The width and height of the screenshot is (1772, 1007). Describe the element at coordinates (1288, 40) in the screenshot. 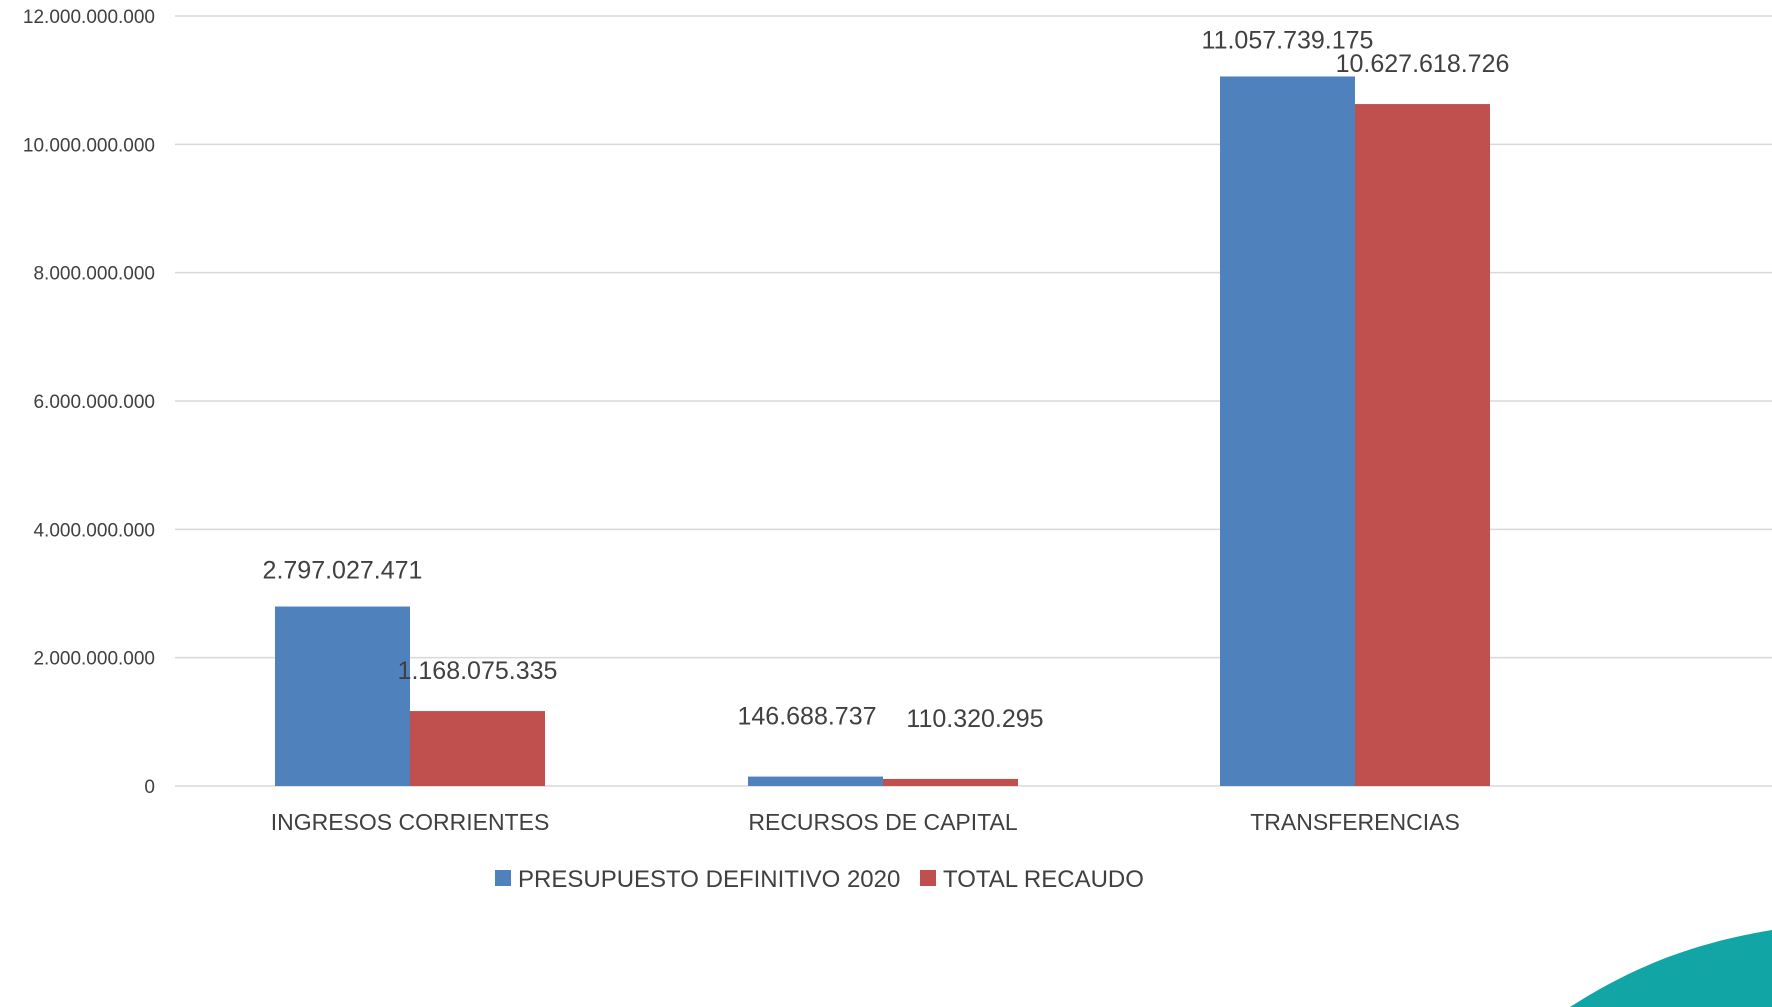

I see `data-label: 11.057.739.175` at that location.